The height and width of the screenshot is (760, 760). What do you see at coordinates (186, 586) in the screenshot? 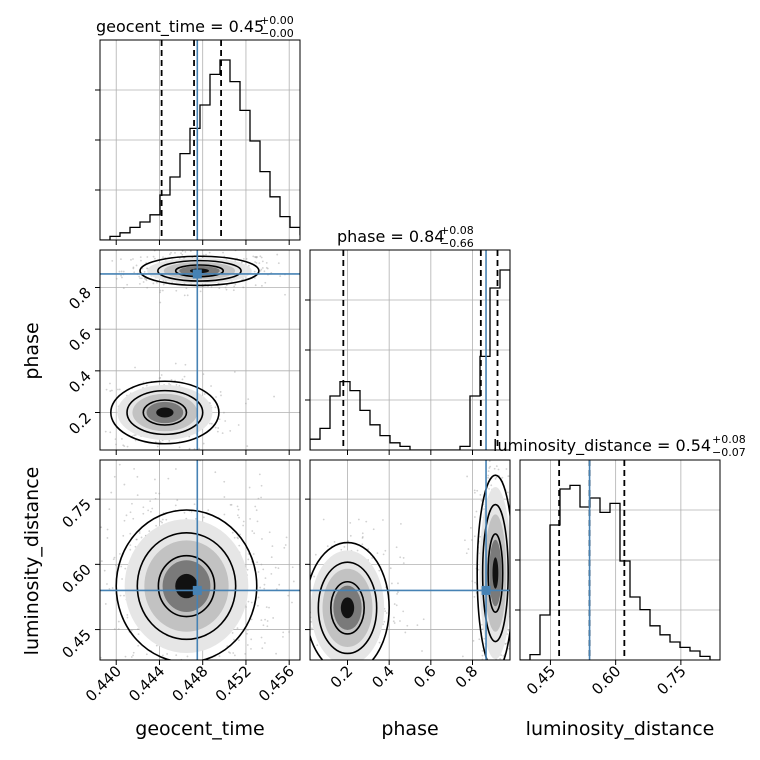
I see `scatter-luminosity-distance-vs-geocent-time-density-core` at bounding box center [186, 586].